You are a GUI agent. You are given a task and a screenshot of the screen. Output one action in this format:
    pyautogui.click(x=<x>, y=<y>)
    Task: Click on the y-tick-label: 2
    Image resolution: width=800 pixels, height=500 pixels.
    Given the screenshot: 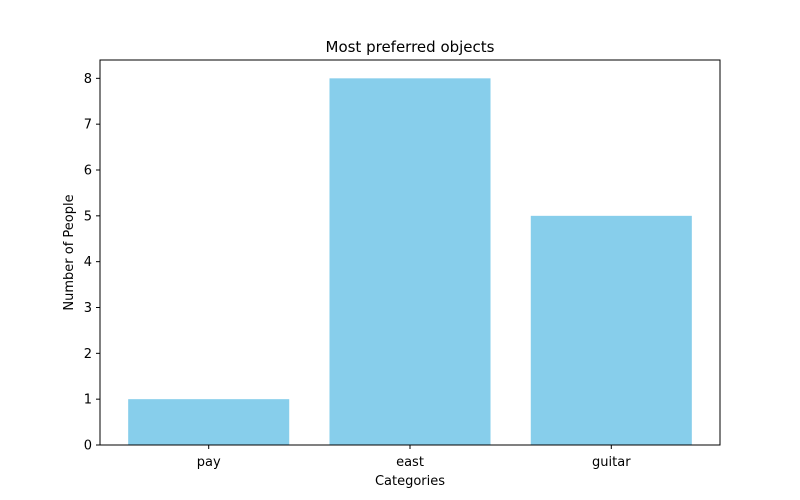 What is the action you would take?
    pyautogui.click(x=88, y=354)
    